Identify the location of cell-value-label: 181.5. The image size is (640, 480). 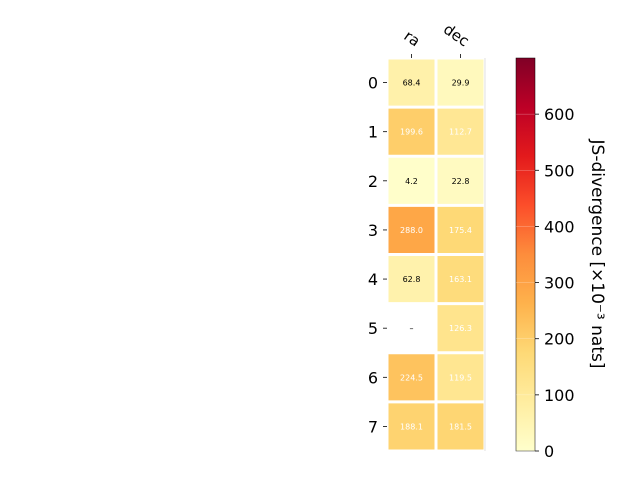
(460, 426).